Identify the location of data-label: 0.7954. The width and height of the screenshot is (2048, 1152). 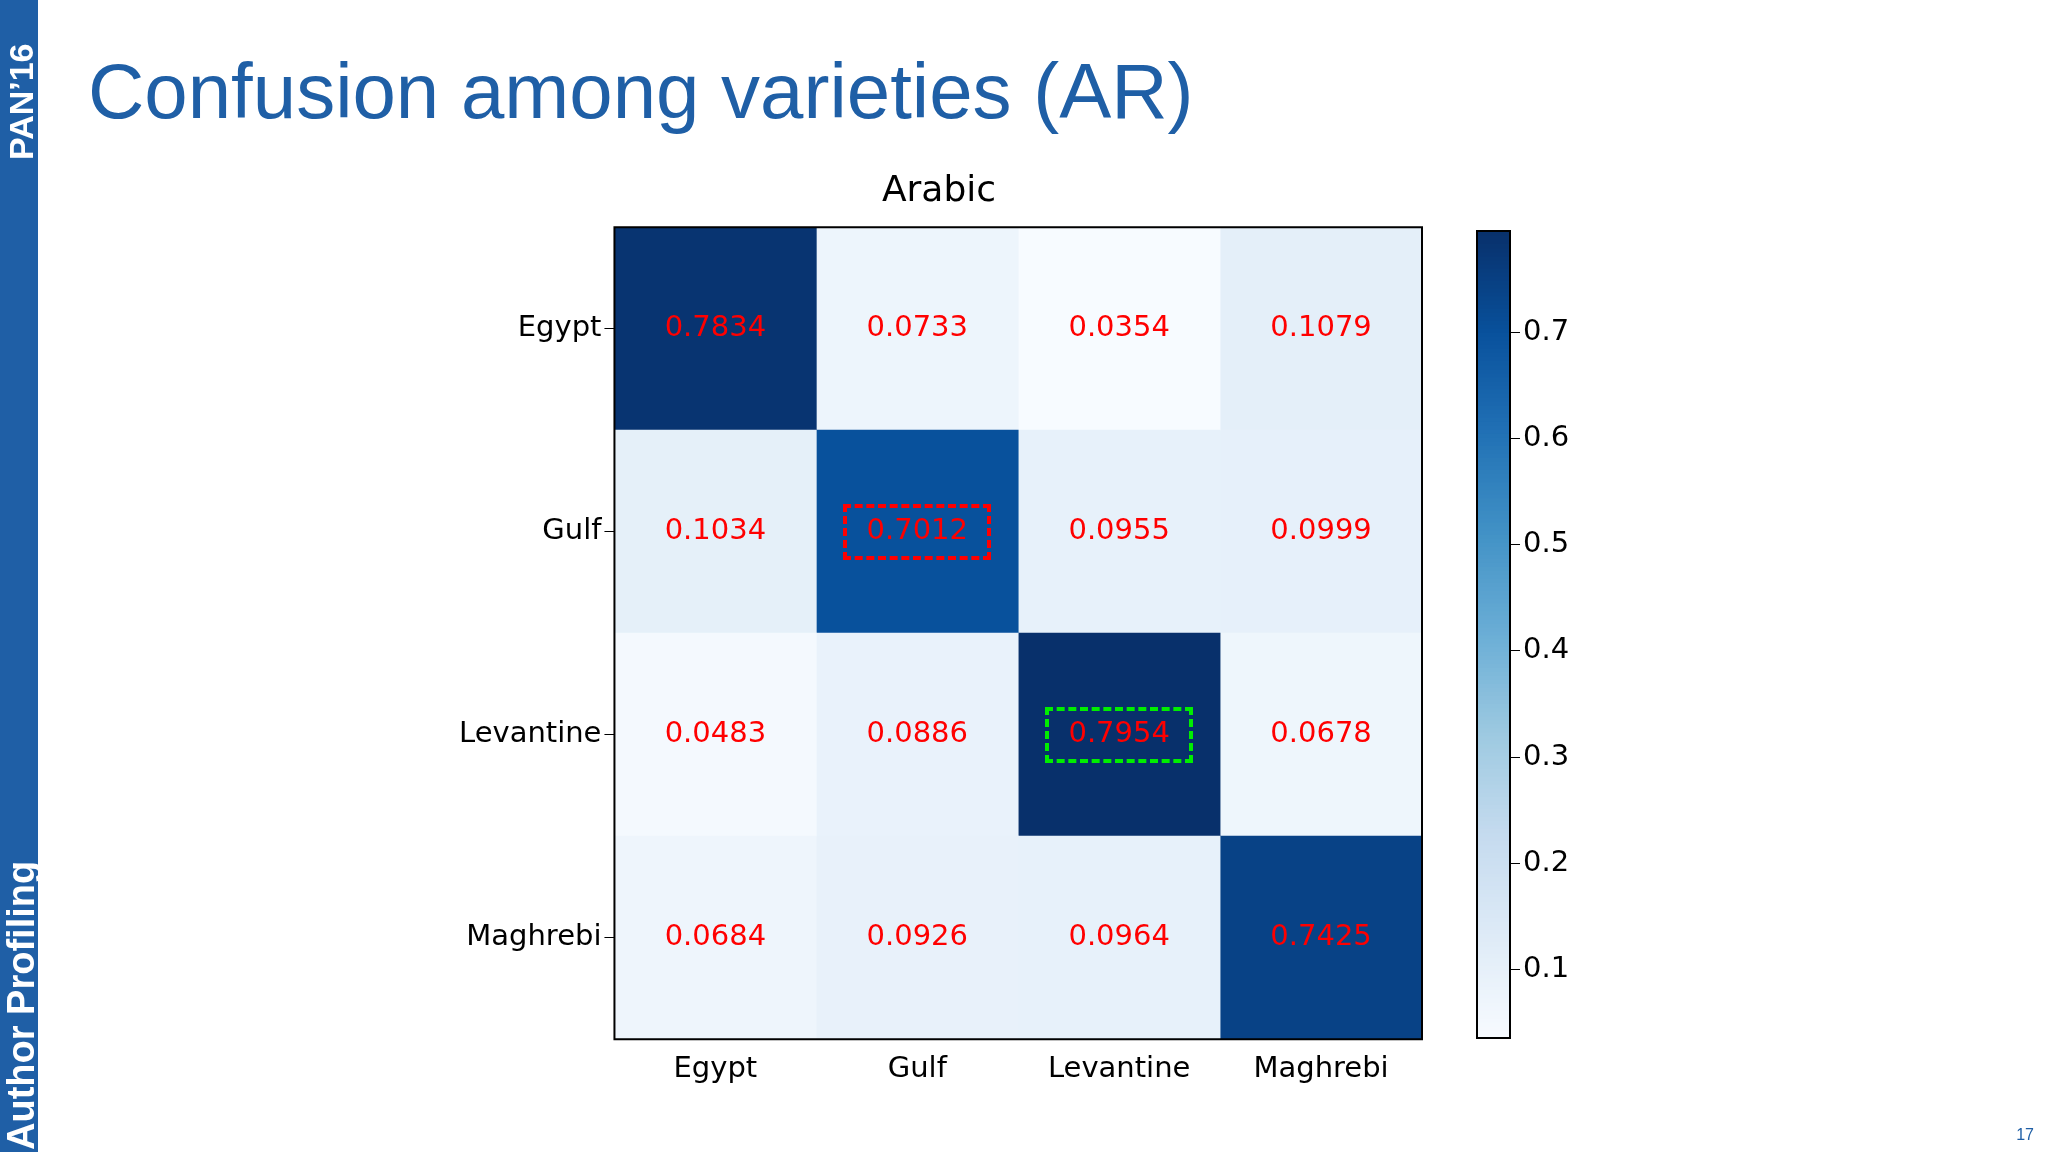
(1119, 732).